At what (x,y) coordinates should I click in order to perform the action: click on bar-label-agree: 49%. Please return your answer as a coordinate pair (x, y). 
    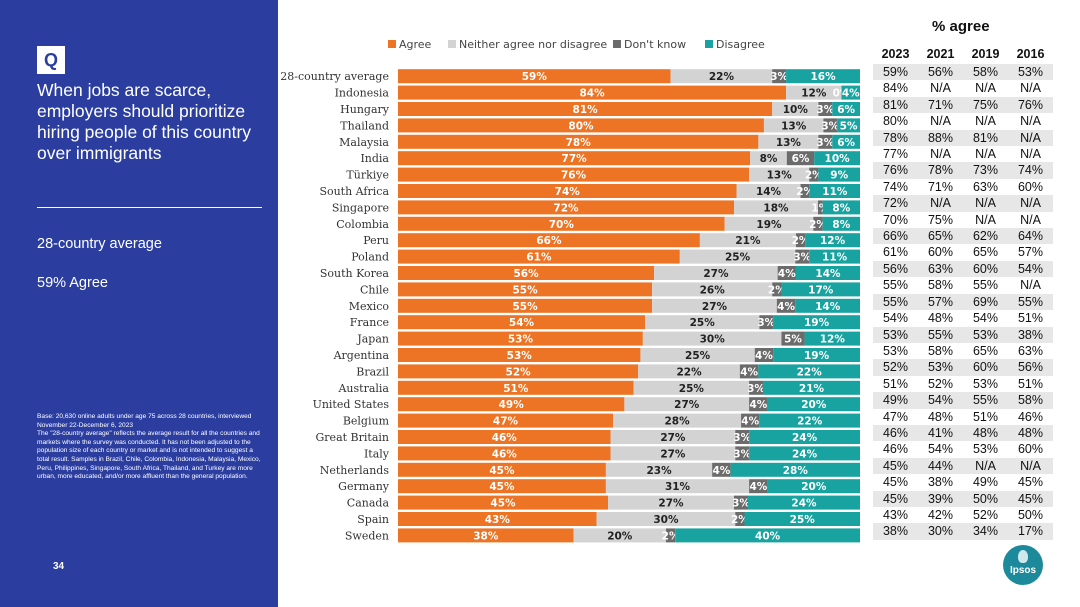
    Looking at the image, I should click on (512, 405).